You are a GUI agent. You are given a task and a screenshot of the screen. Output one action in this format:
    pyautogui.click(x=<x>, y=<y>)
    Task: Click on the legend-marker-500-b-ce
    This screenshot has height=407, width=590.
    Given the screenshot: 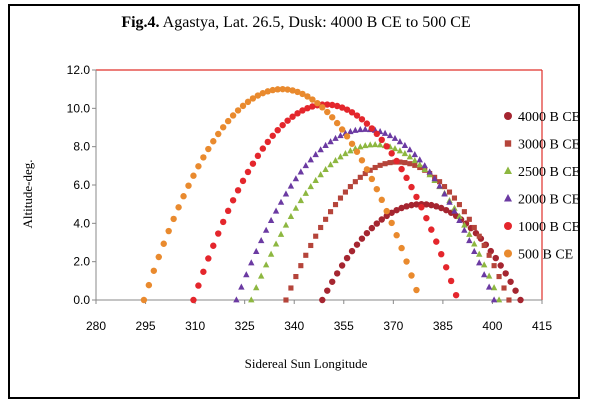 What is the action you would take?
    pyautogui.click(x=508, y=253)
    